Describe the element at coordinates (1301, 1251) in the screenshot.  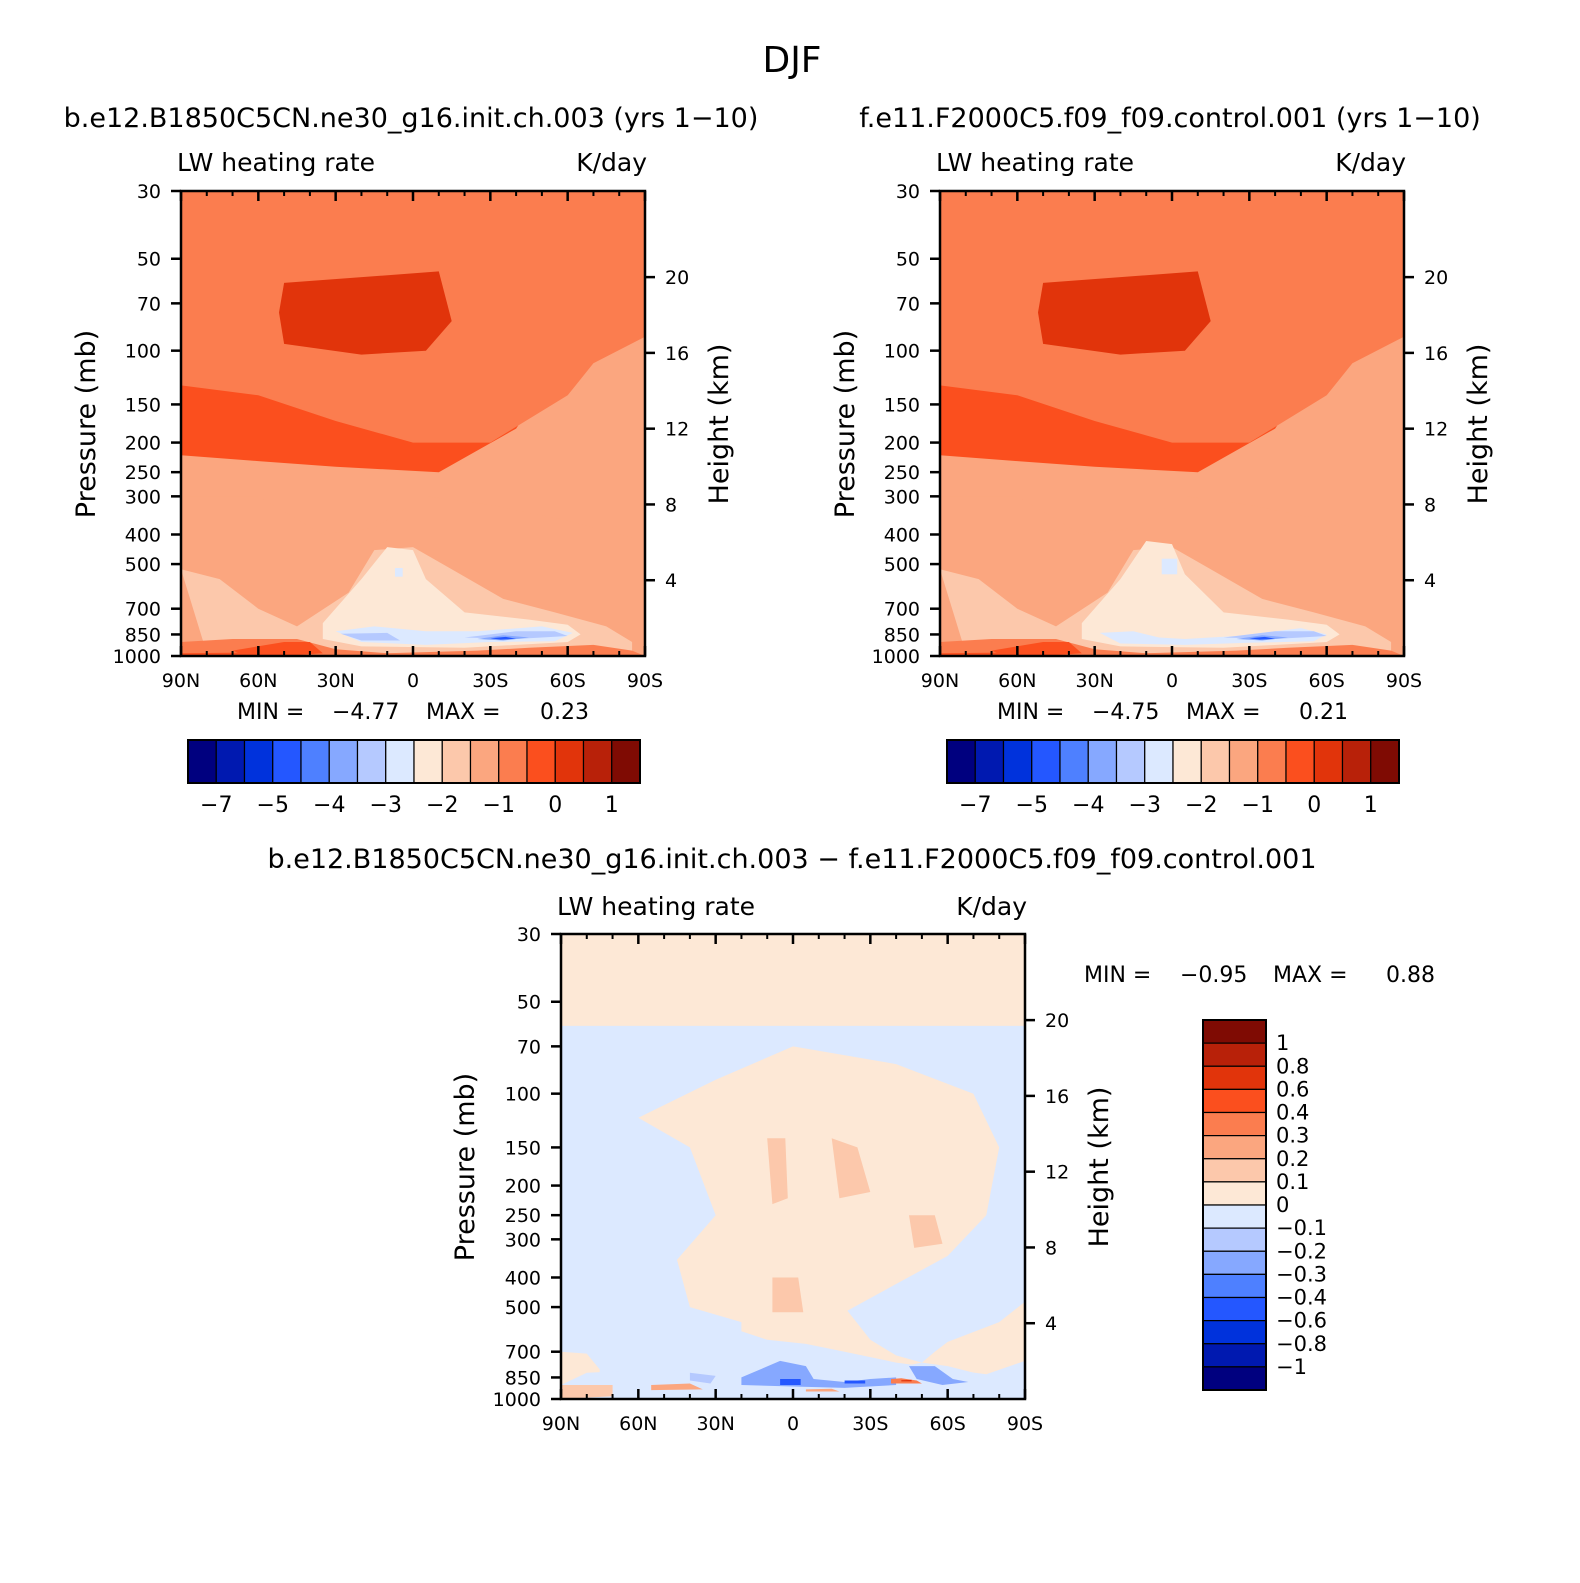
I see `colorbar-label: −0.2` at that location.